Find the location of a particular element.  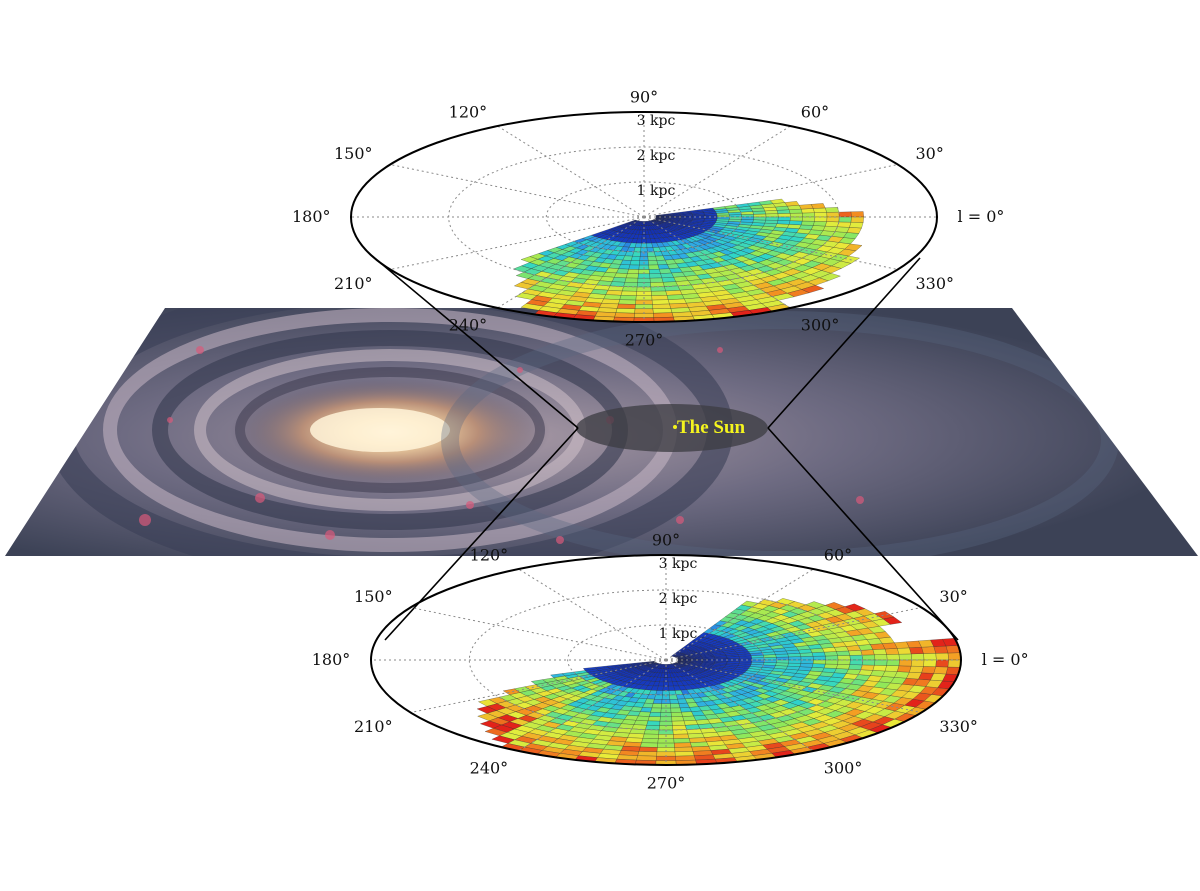

longitude-label: 300° is located at coordinates (820, 324).